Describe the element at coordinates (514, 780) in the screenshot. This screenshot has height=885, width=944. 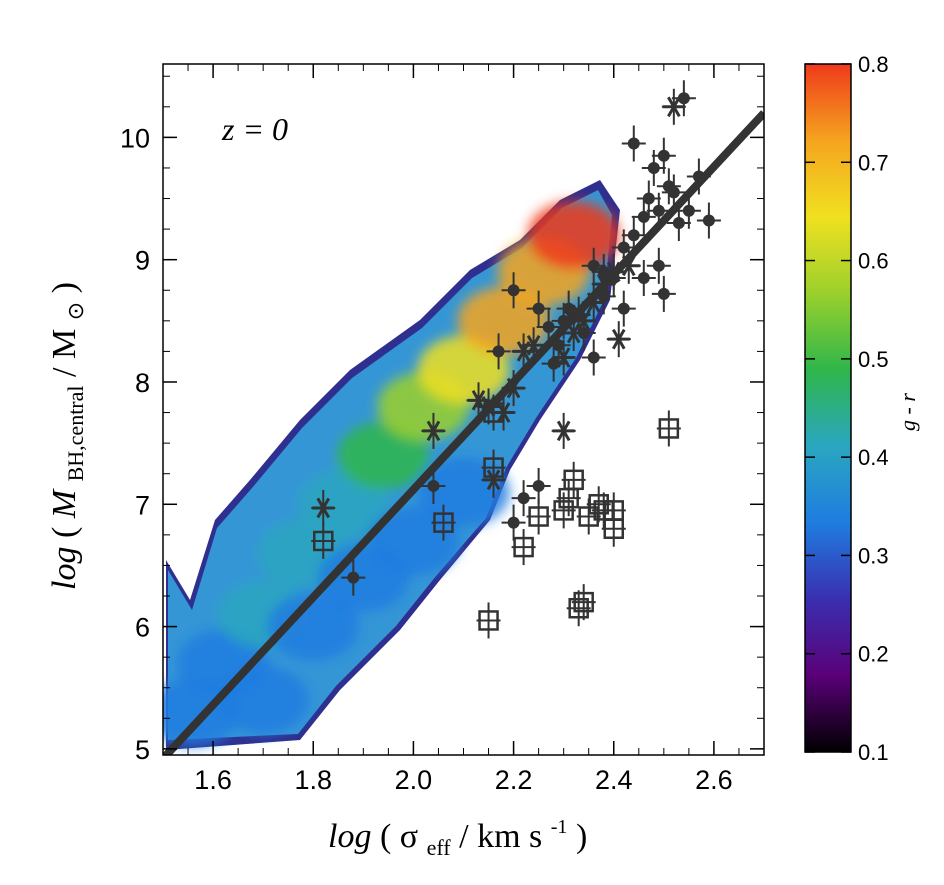
I see `x-tick-label: 2.2` at that location.